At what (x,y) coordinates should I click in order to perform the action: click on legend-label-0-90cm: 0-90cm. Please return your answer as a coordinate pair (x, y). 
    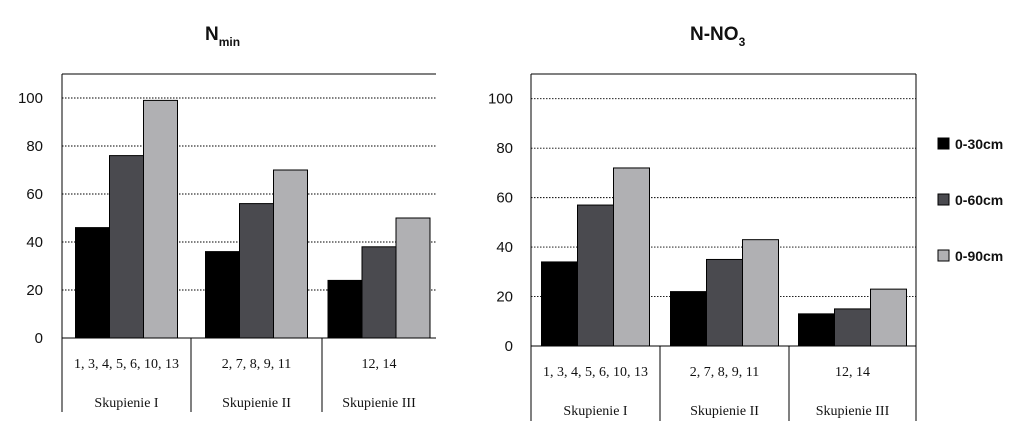
    Looking at the image, I should click on (979, 256).